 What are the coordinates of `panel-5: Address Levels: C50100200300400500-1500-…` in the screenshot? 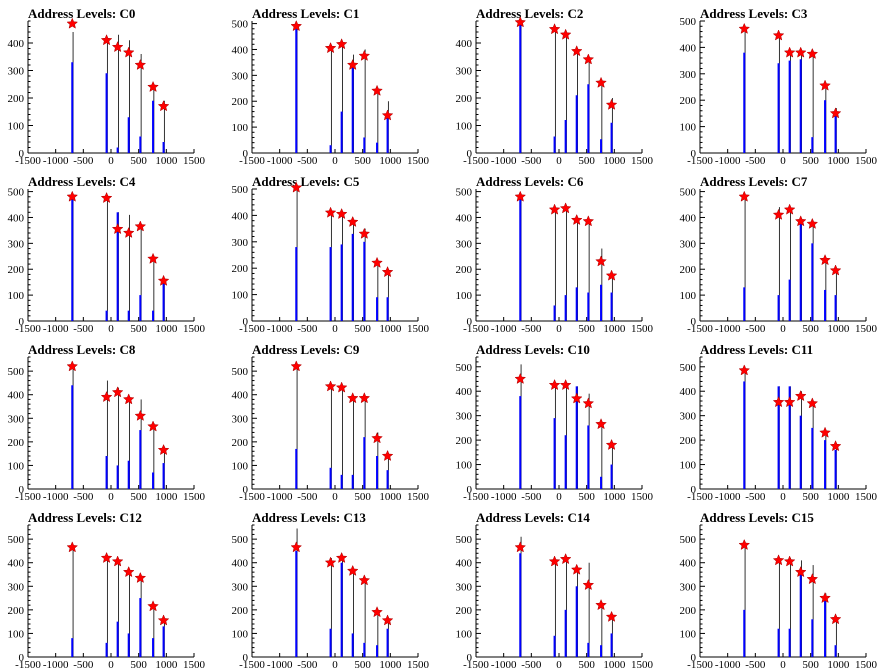 It's located at (331, 254).